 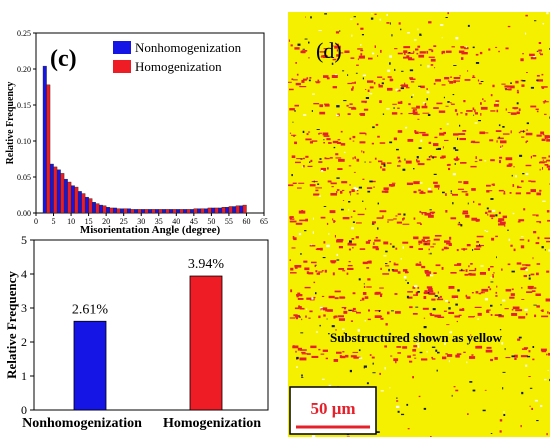 I want to click on bar-y-axis-label: Relative Frequency, so click(x=11, y=325).